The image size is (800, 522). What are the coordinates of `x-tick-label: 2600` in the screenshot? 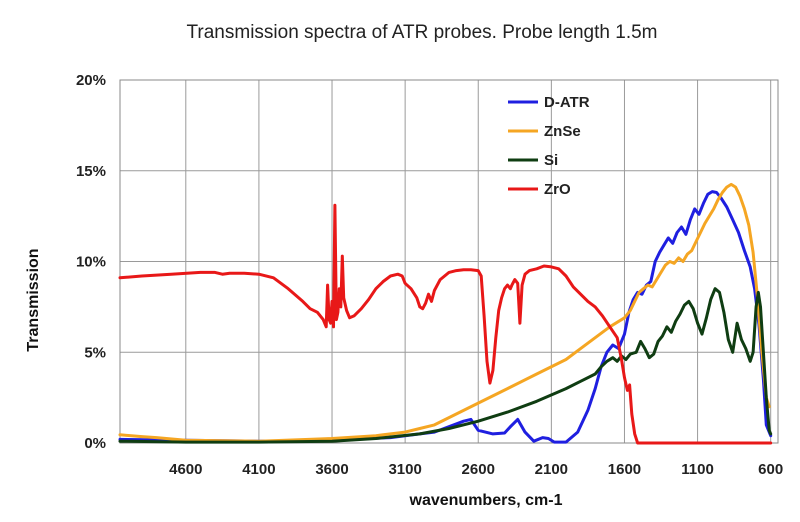 It's located at (478, 469).